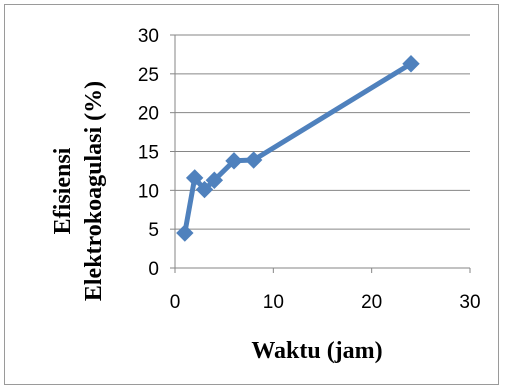 The width and height of the screenshot is (505, 391). I want to click on y-tick-label-5: 5, so click(153, 230).